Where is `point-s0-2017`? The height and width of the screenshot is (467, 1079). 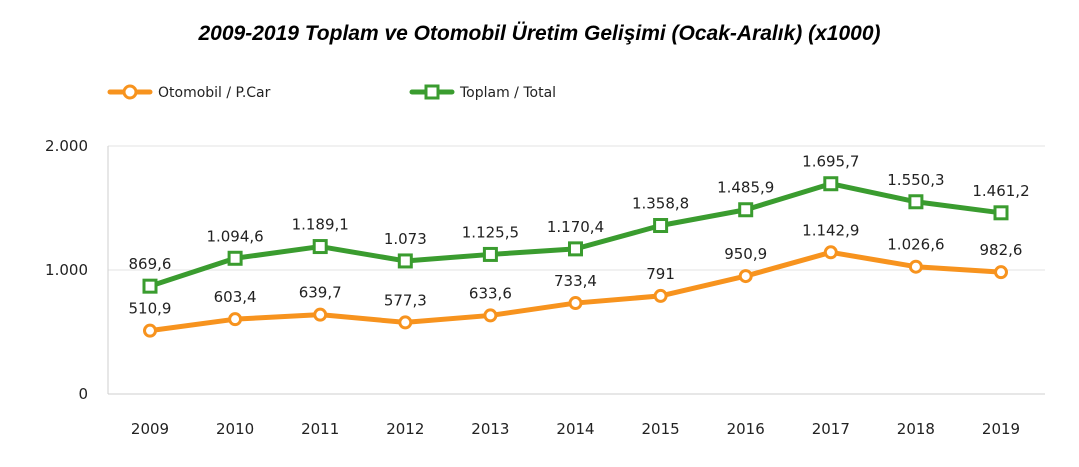
point-s0-2017 is located at coordinates (830, 252).